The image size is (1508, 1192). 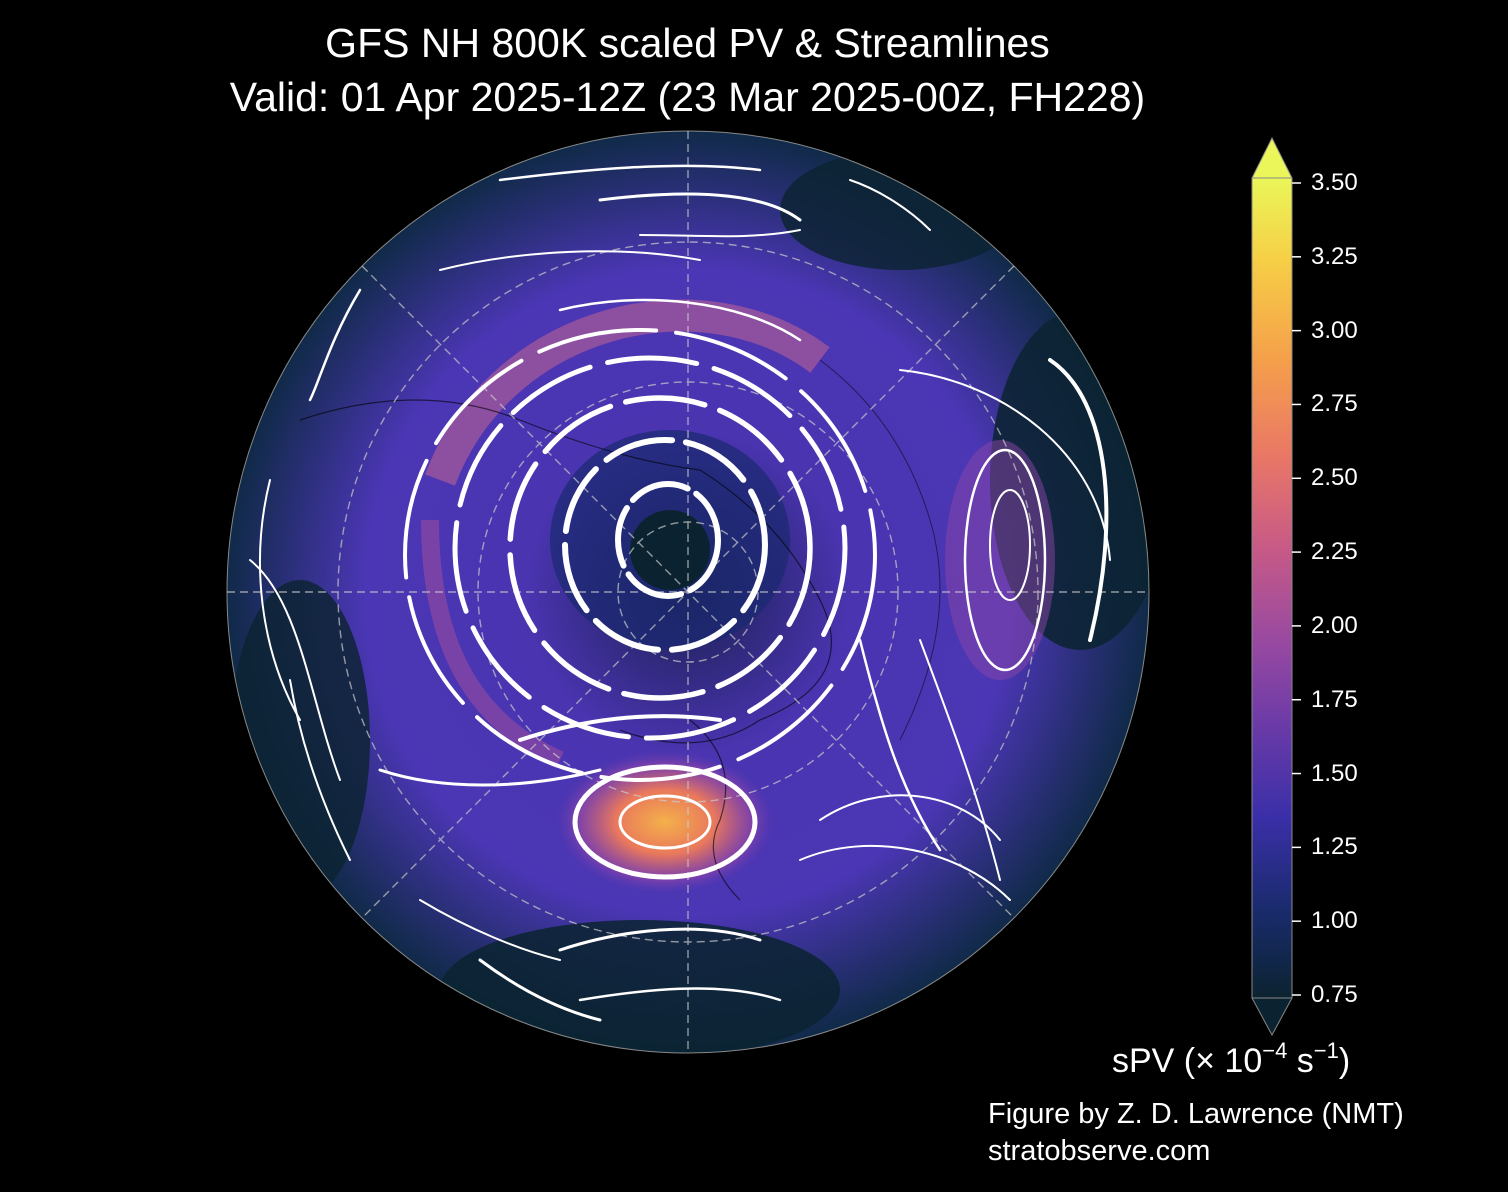 I want to click on colorbar-tick-label: 3.00, so click(x=1334, y=330).